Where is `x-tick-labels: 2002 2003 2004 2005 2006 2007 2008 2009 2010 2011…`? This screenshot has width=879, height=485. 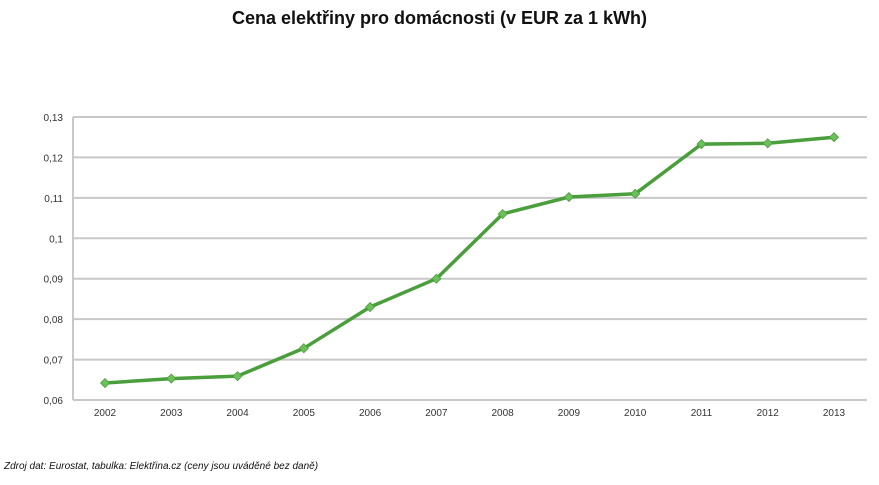
x-tick-labels: 2002 2003 2004 2005 2006 2007 2008 2009 2010 2011… is located at coordinates (470, 413).